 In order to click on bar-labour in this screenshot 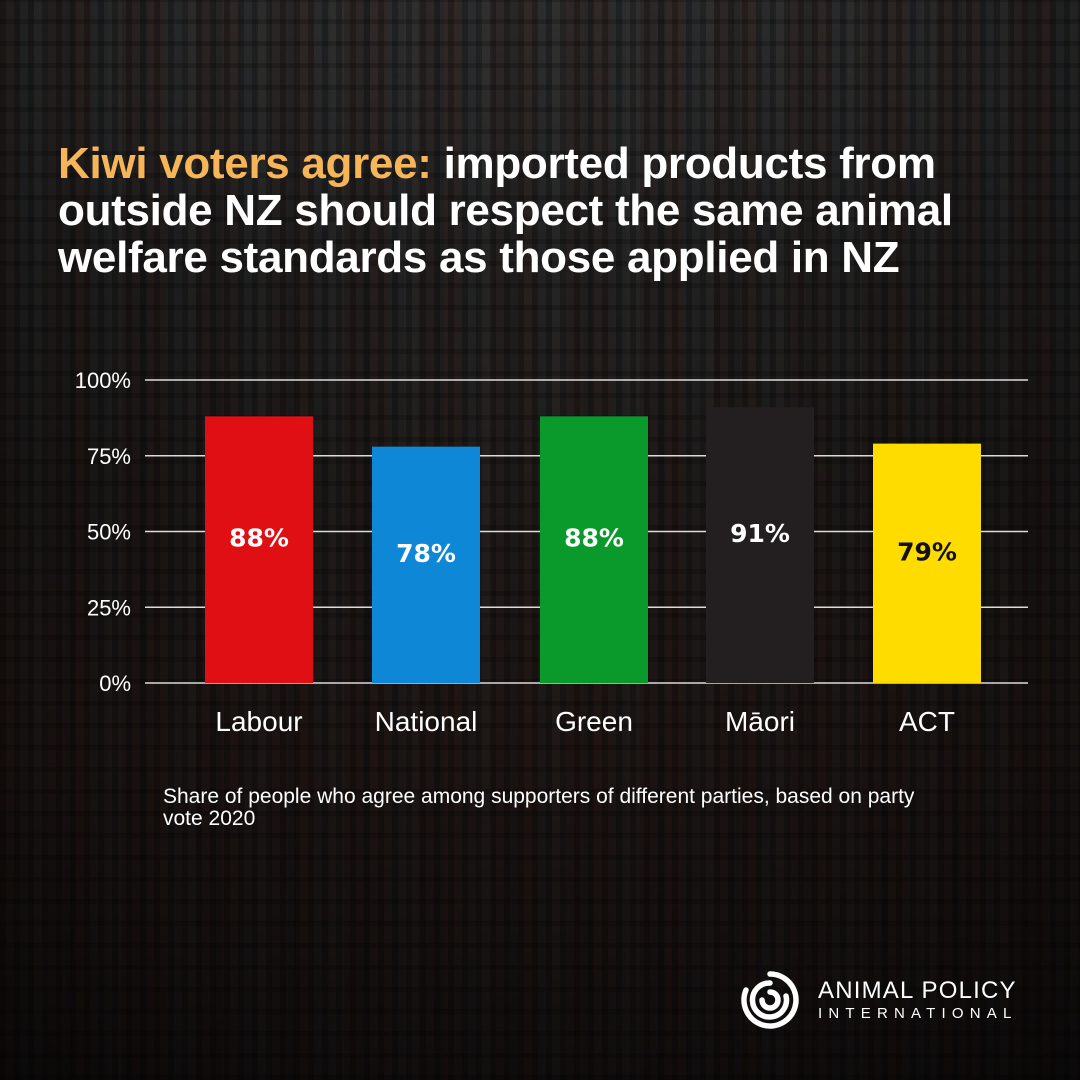, I will do `click(259, 549)`.